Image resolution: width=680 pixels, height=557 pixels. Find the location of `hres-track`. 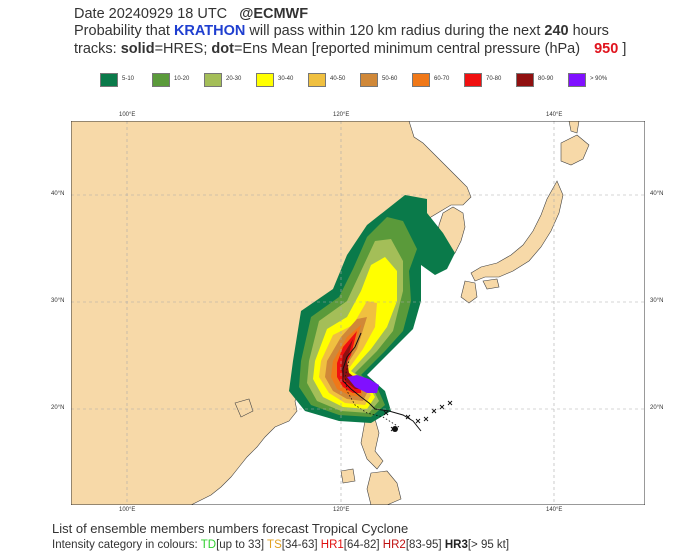

hres-track is located at coordinates (382, 382).